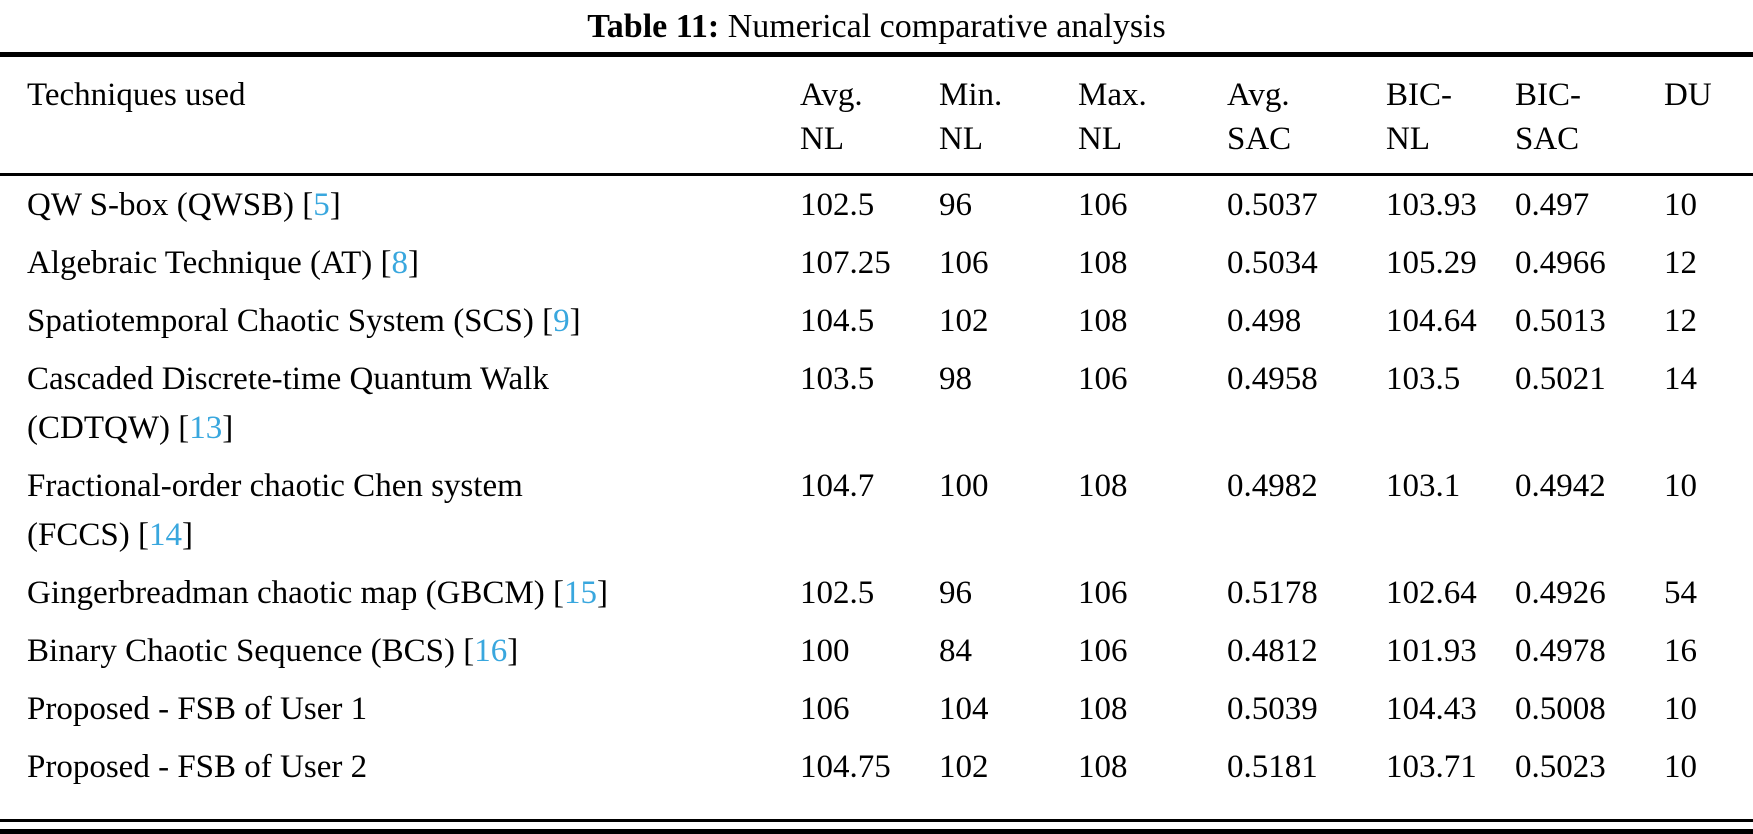 Image resolution: width=1753 pixels, height=834 pixels. What do you see at coordinates (837, 486) in the screenshot?
I see `avg-nl-cell: 104.7` at bounding box center [837, 486].